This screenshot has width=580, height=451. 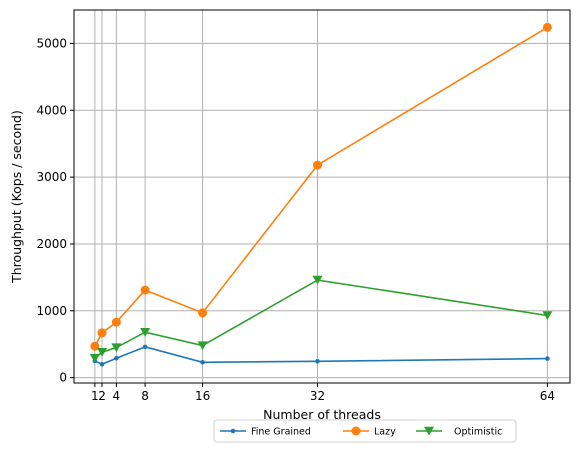 I want to click on legend-entry: Optimistic, so click(x=459, y=432).